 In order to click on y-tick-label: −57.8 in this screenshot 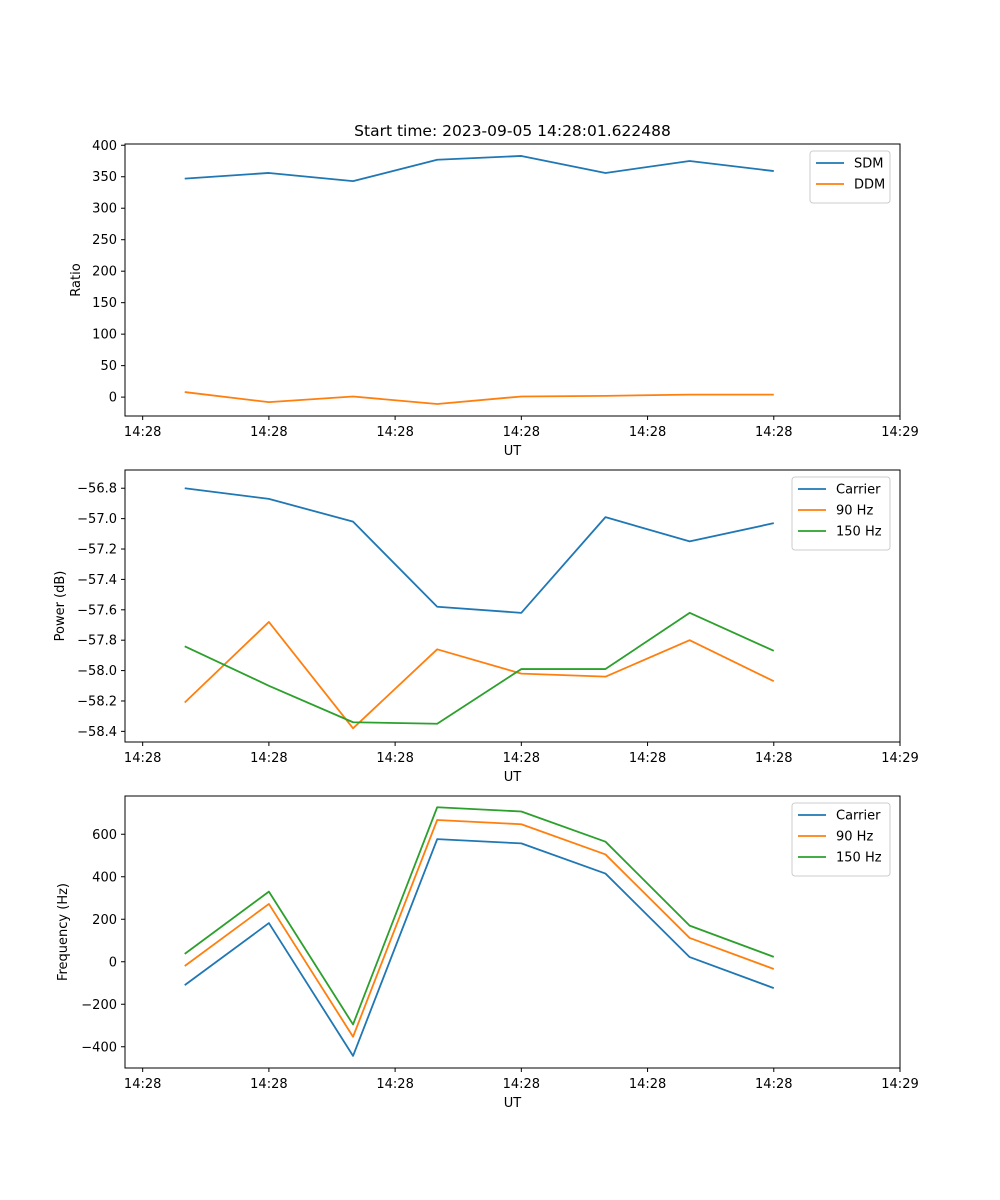, I will do `click(97, 641)`.